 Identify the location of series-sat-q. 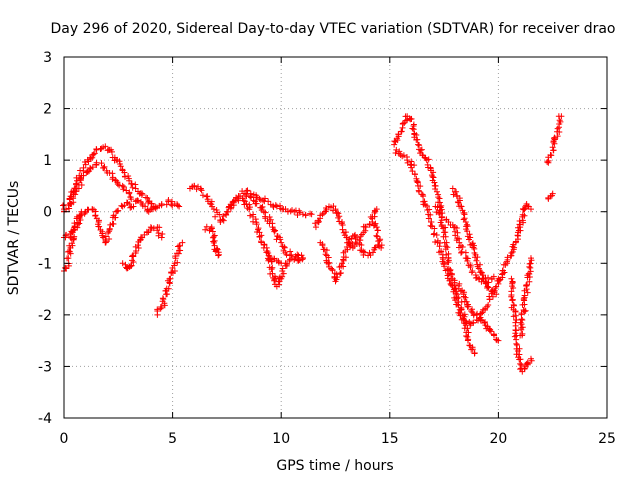
(474, 241).